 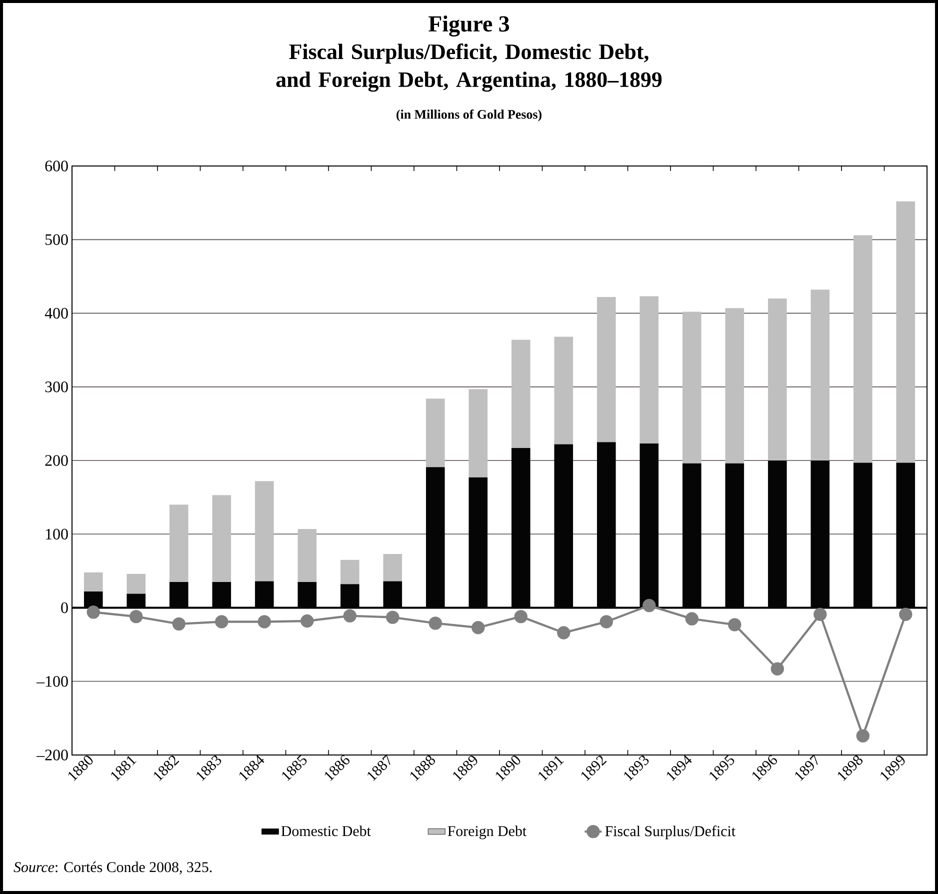 I want to click on y-axis-title: (in Millions of Gold Pesos), so click(x=469, y=116).